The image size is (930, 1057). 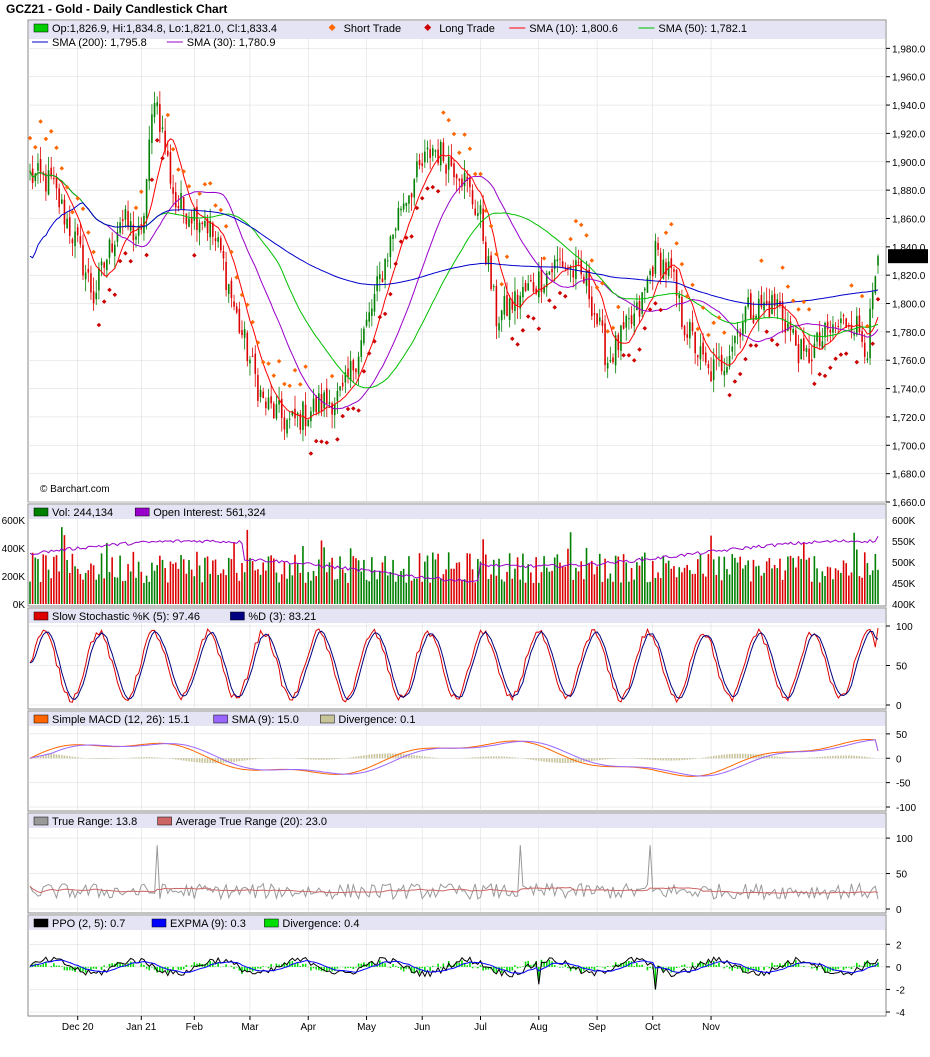 I want to click on legend-label-1: SMA (9): 15.0, so click(x=265, y=720).